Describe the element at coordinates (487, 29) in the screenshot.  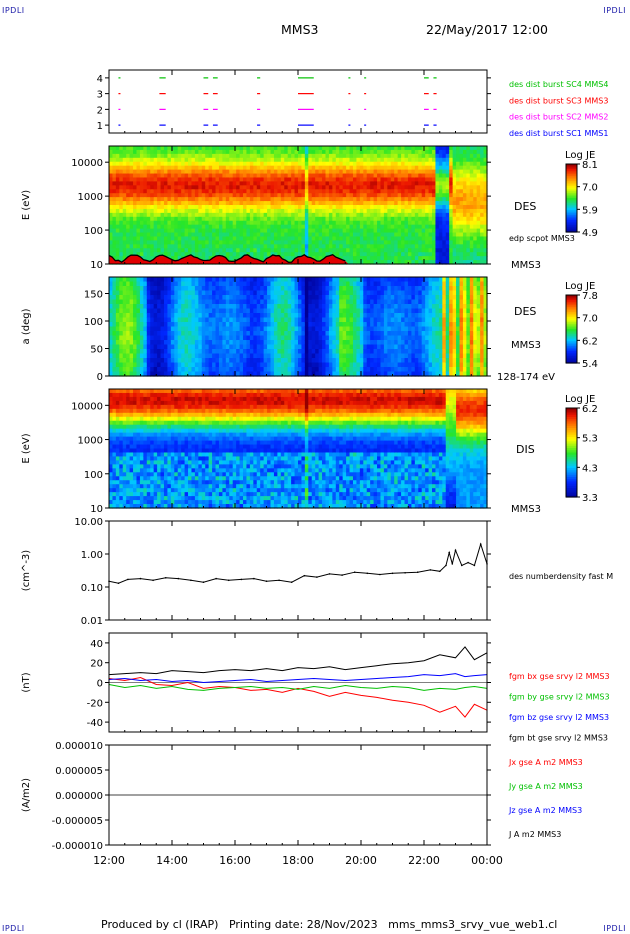
I see `header-datetime: 22/May/2017 12:00` at that location.